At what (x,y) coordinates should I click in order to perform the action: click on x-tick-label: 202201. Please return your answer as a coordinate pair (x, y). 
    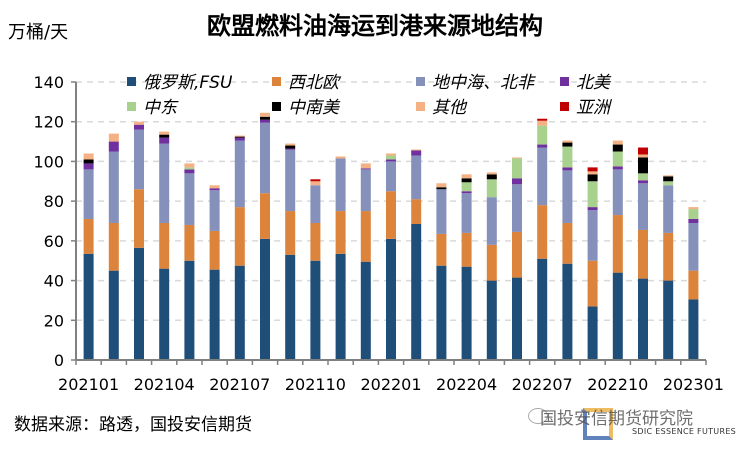
    Looking at the image, I should click on (390, 384).